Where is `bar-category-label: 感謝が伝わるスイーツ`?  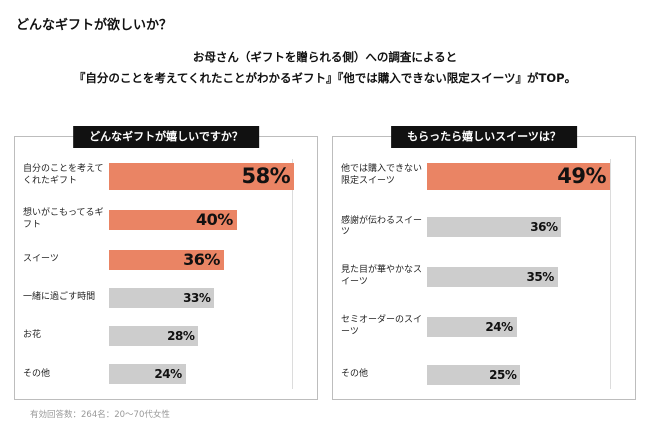
bar-category-label: 感謝が伝わるスイーツ is located at coordinates (382, 226).